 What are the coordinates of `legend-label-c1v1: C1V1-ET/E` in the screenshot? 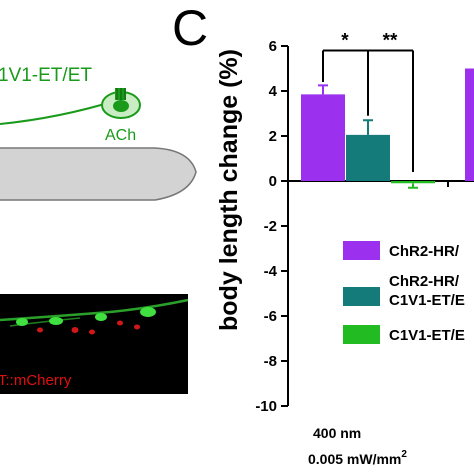 It's located at (427, 335).